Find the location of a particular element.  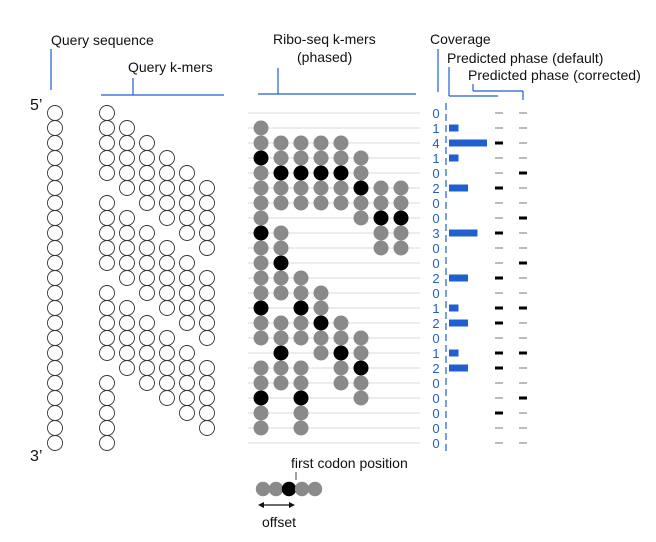

coverage-value: 2 is located at coordinates (435, 188).